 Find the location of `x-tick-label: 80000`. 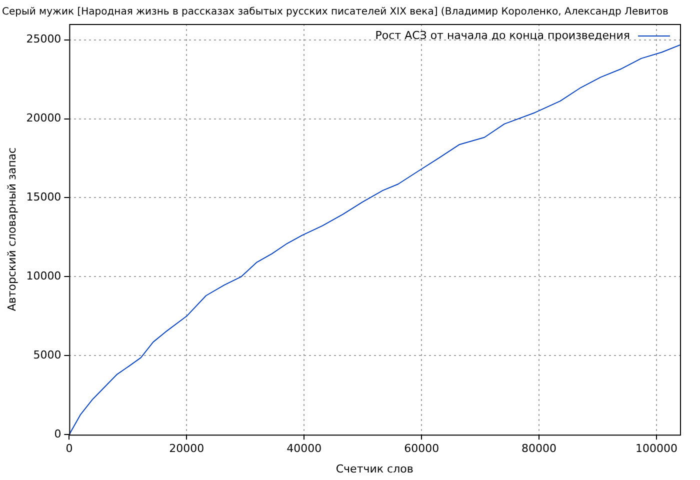

x-tick-label: 80000 is located at coordinates (539, 449).